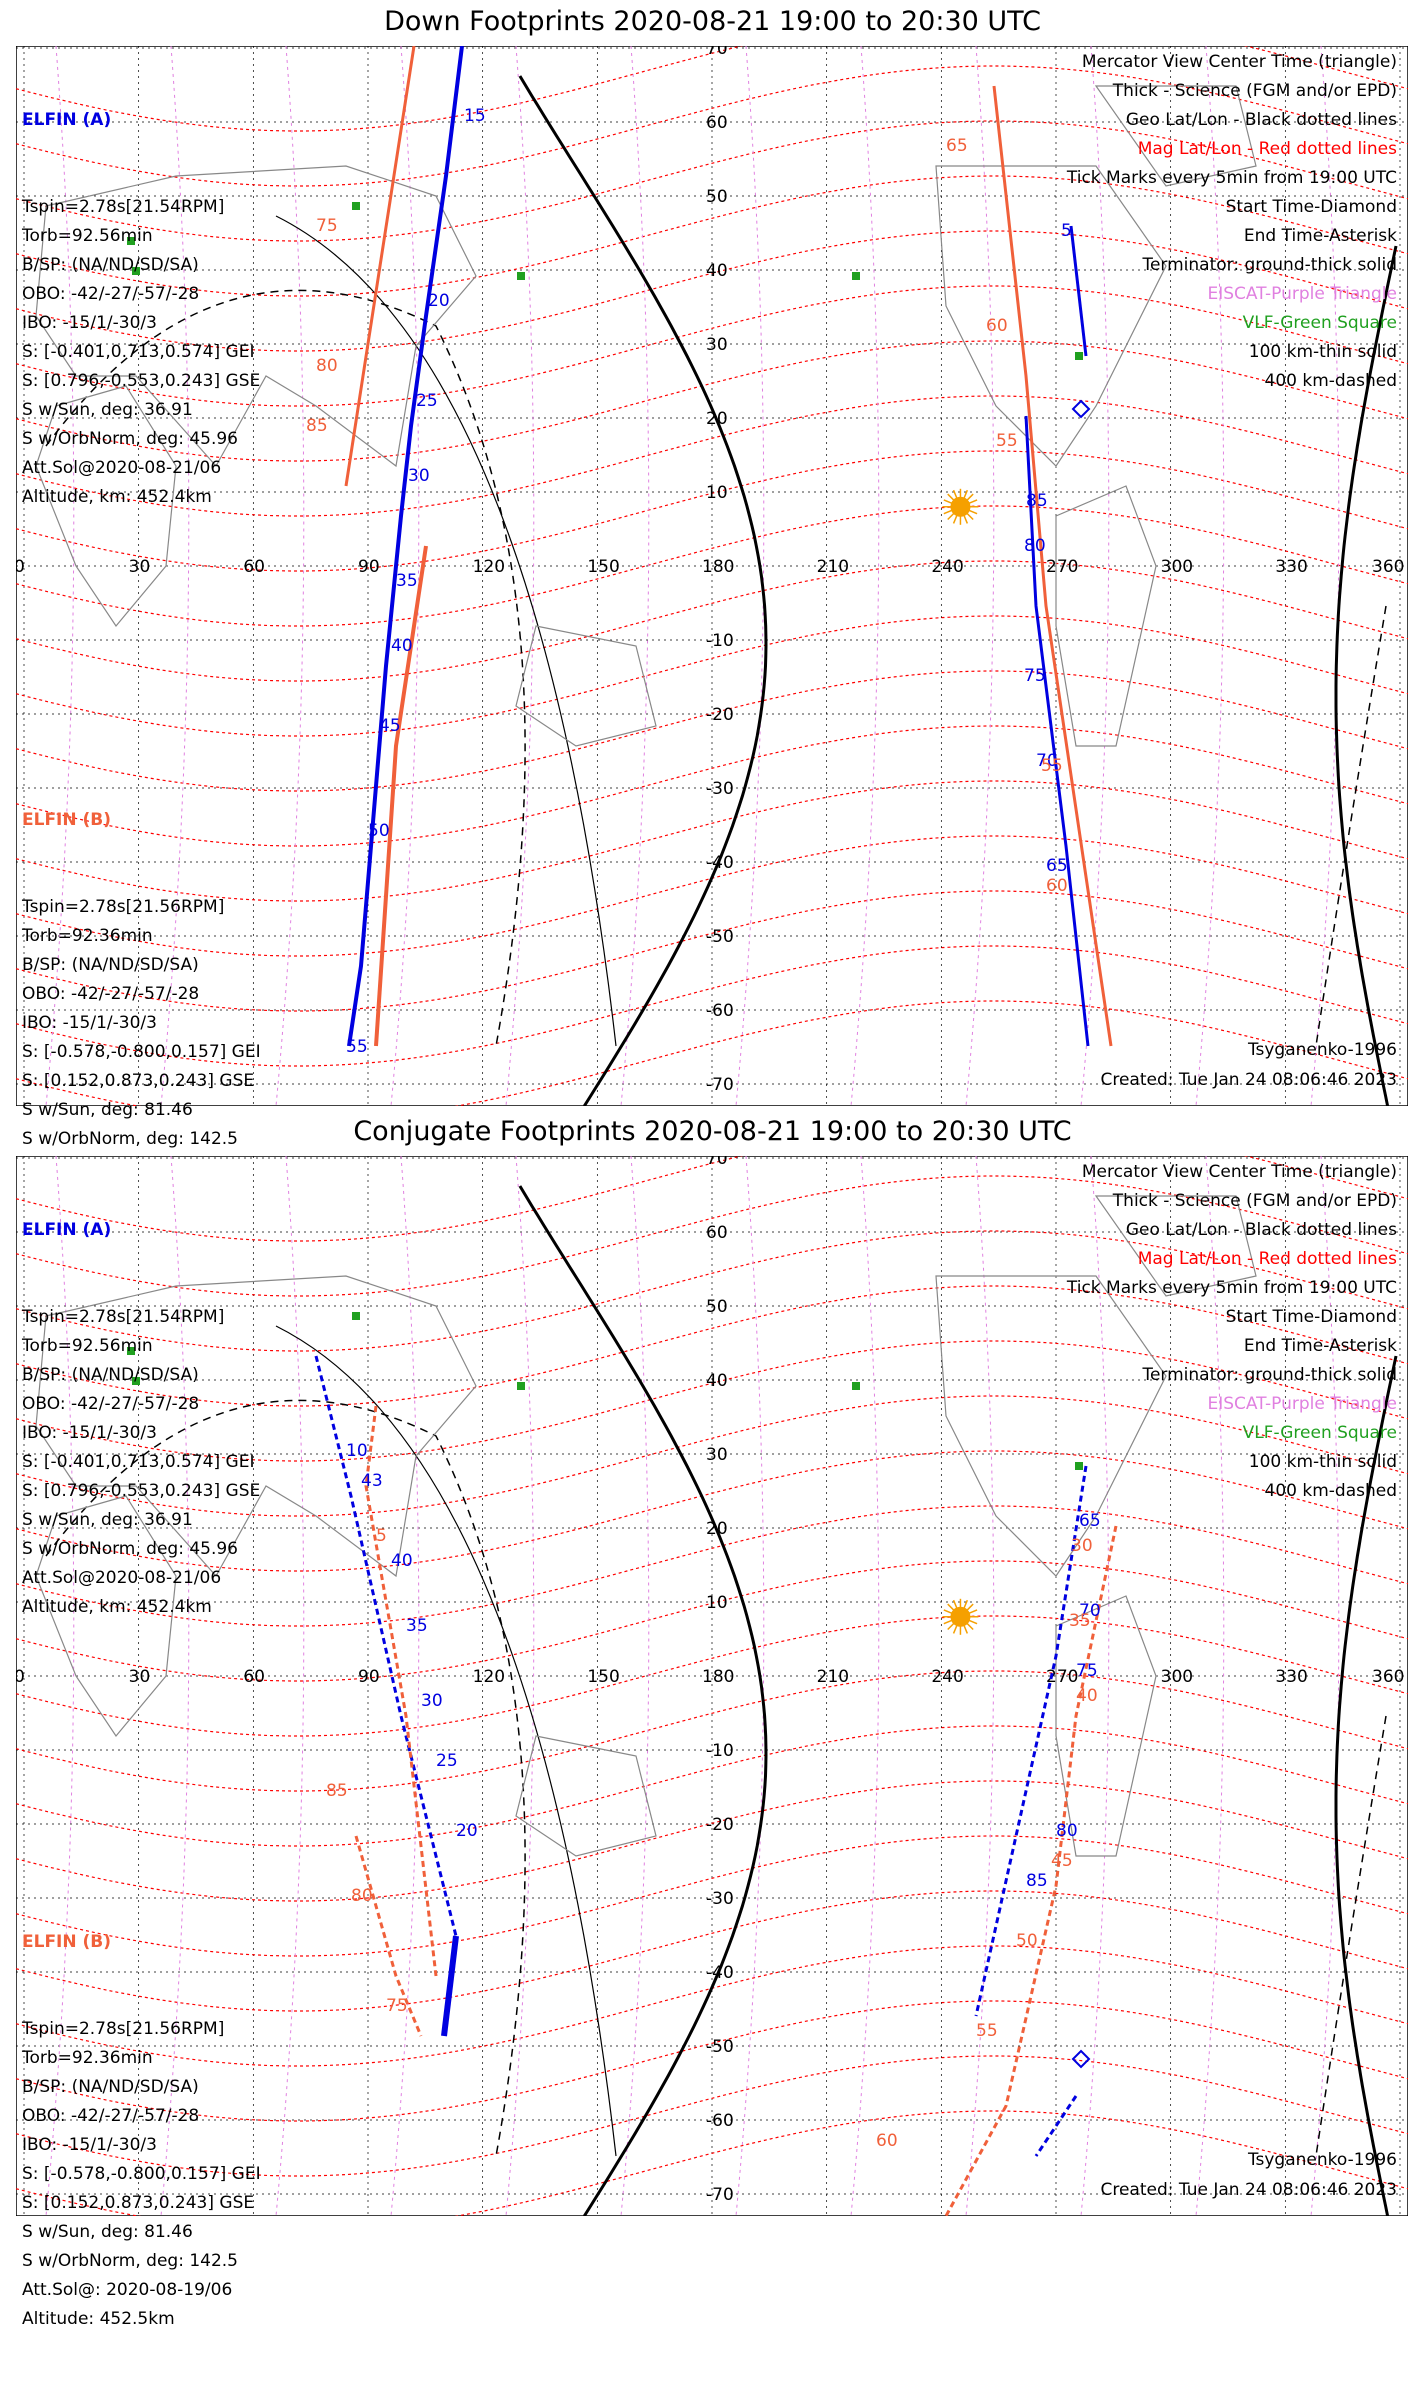 The image size is (1425, 2392). I want to click on lat-tick-label: -70, so click(720, 1085).